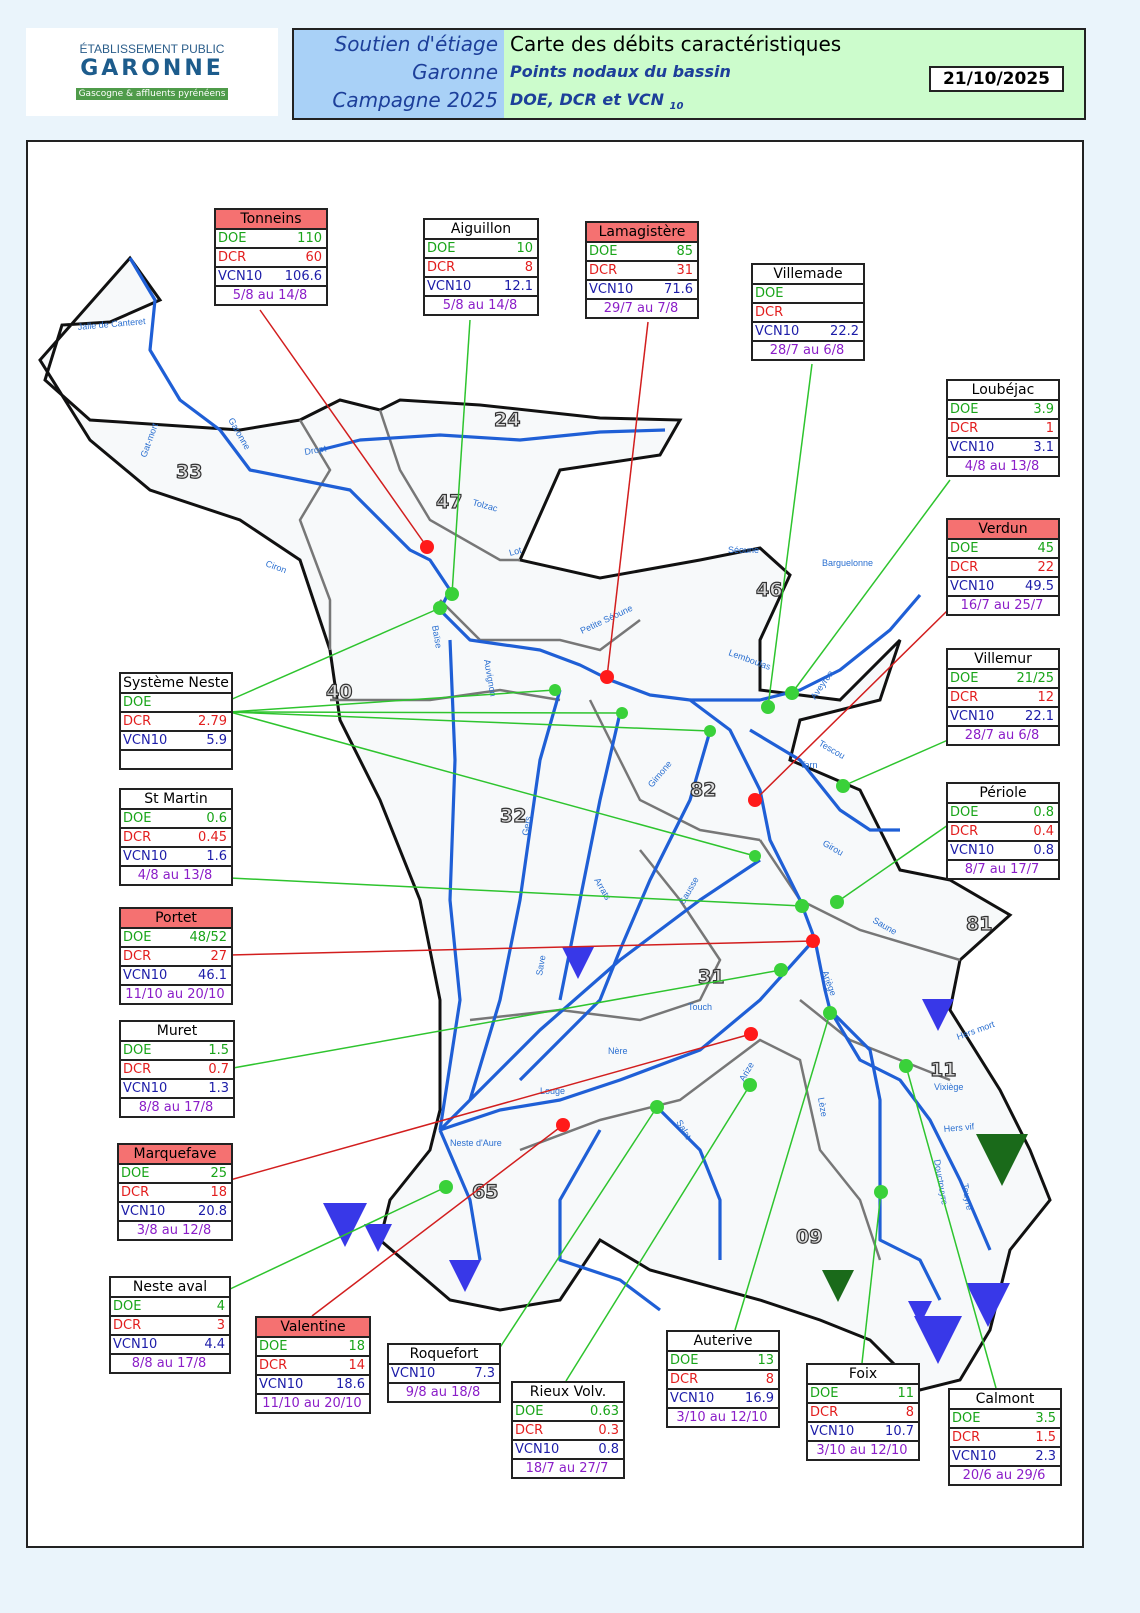 This screenshot has height=1613, width=1140. Describe the element at coordinates (316, 450) in the screenshot. I see `river-label: Dropt` at that location.